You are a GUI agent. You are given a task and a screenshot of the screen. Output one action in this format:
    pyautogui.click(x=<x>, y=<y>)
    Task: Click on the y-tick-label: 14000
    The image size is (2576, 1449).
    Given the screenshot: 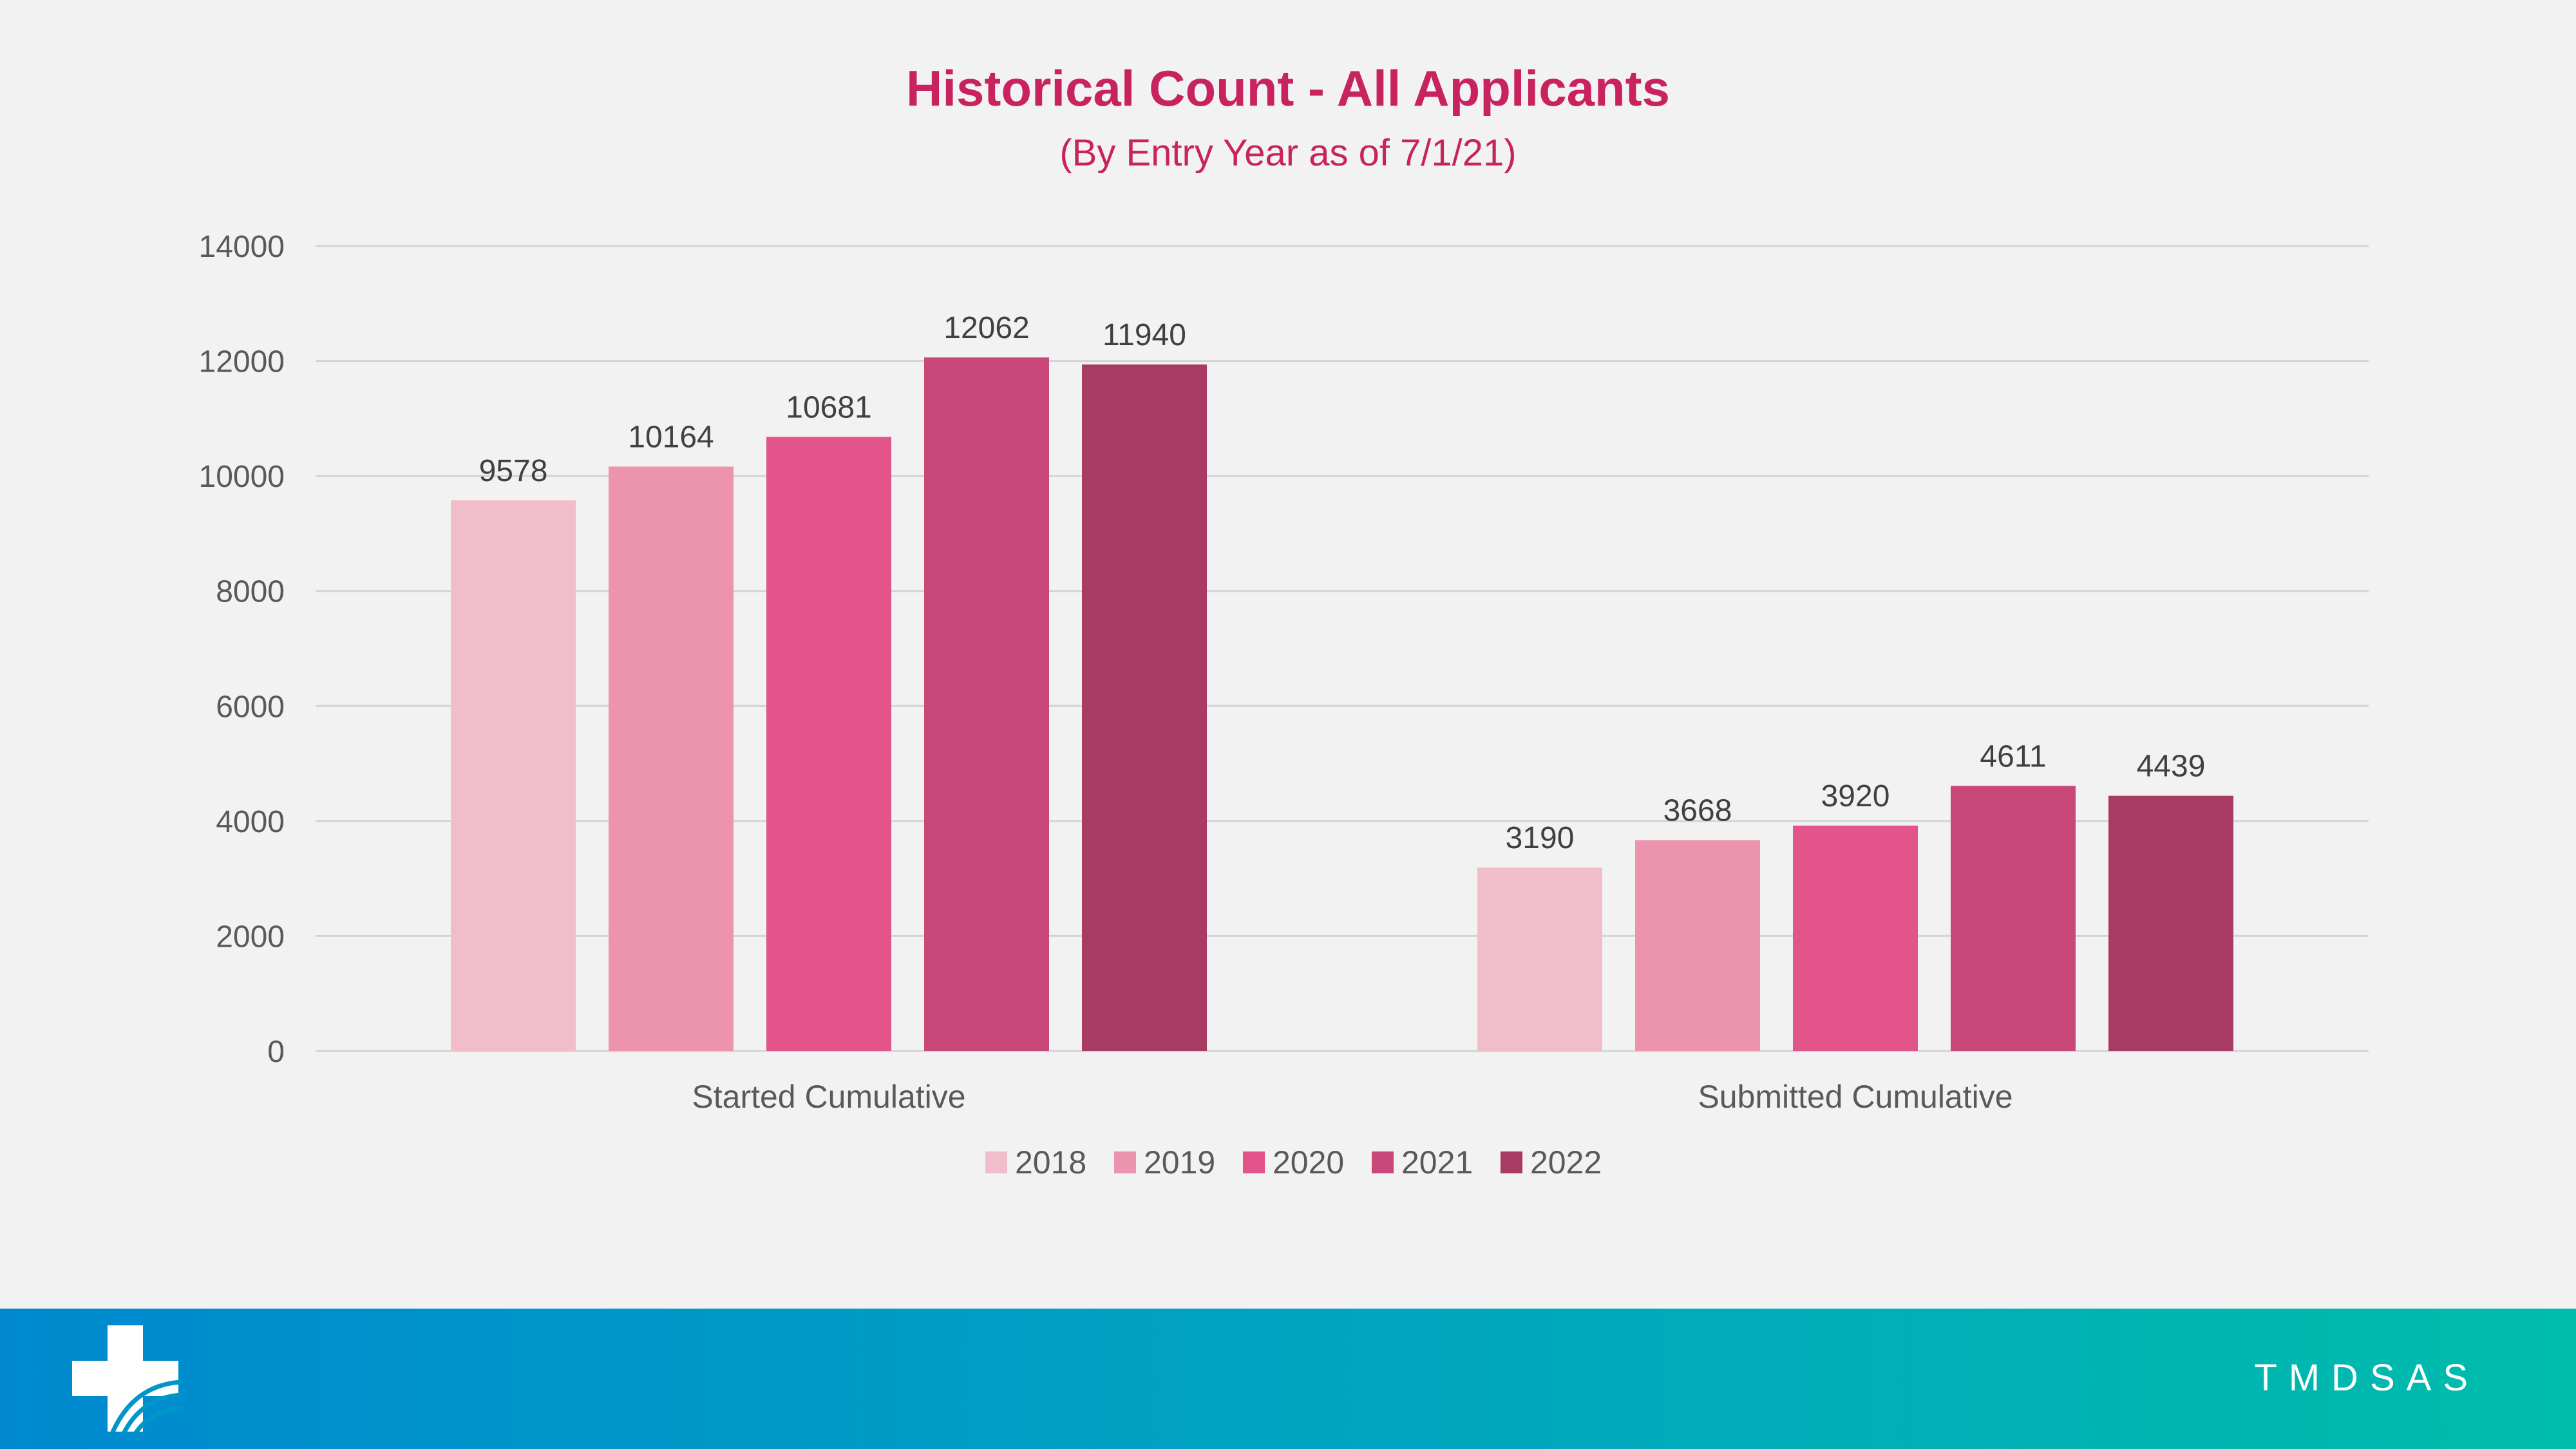 What is the action you would take?
    pyautogui.click(x=242, y=247)
    